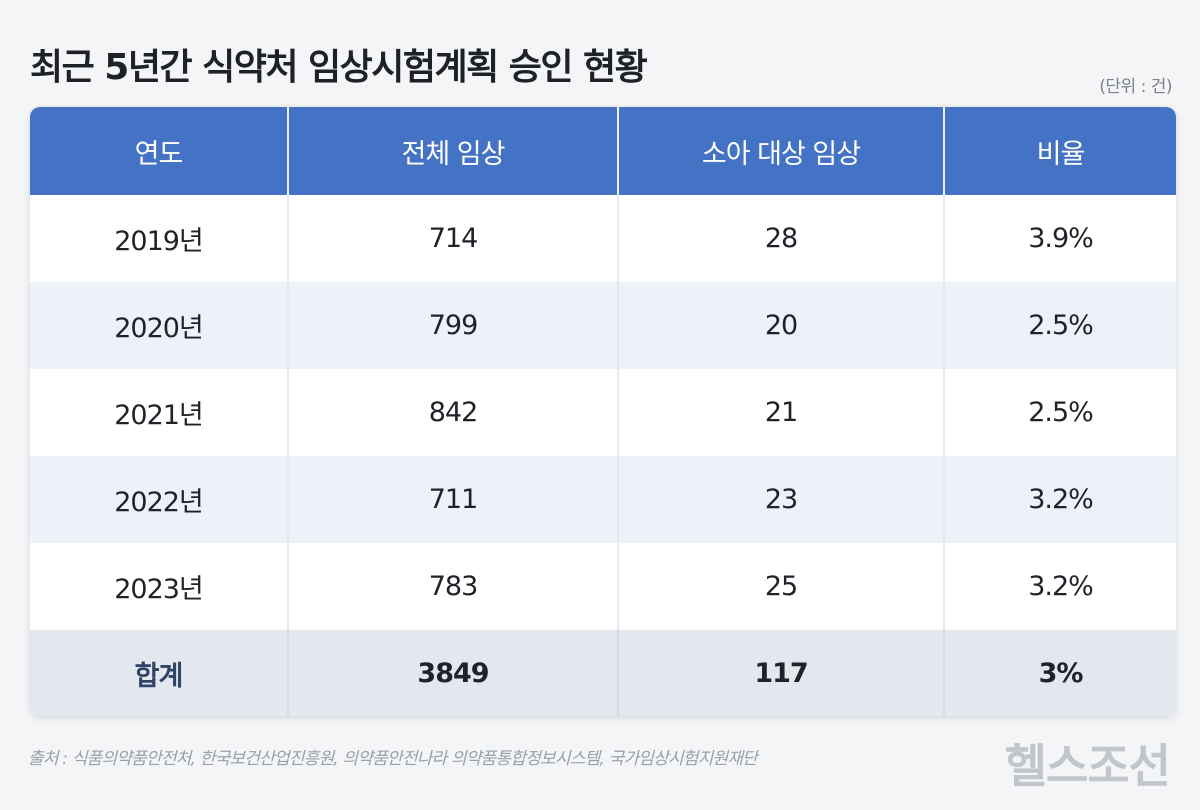  I want to click on cell-total-trials: 783, so click(452, 586).